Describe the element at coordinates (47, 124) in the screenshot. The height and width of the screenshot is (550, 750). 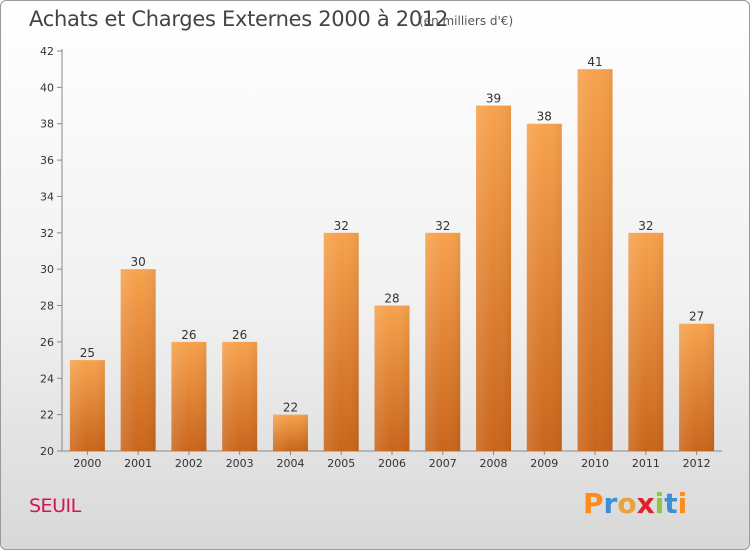
I see `y-tick-label: 38` at that location.